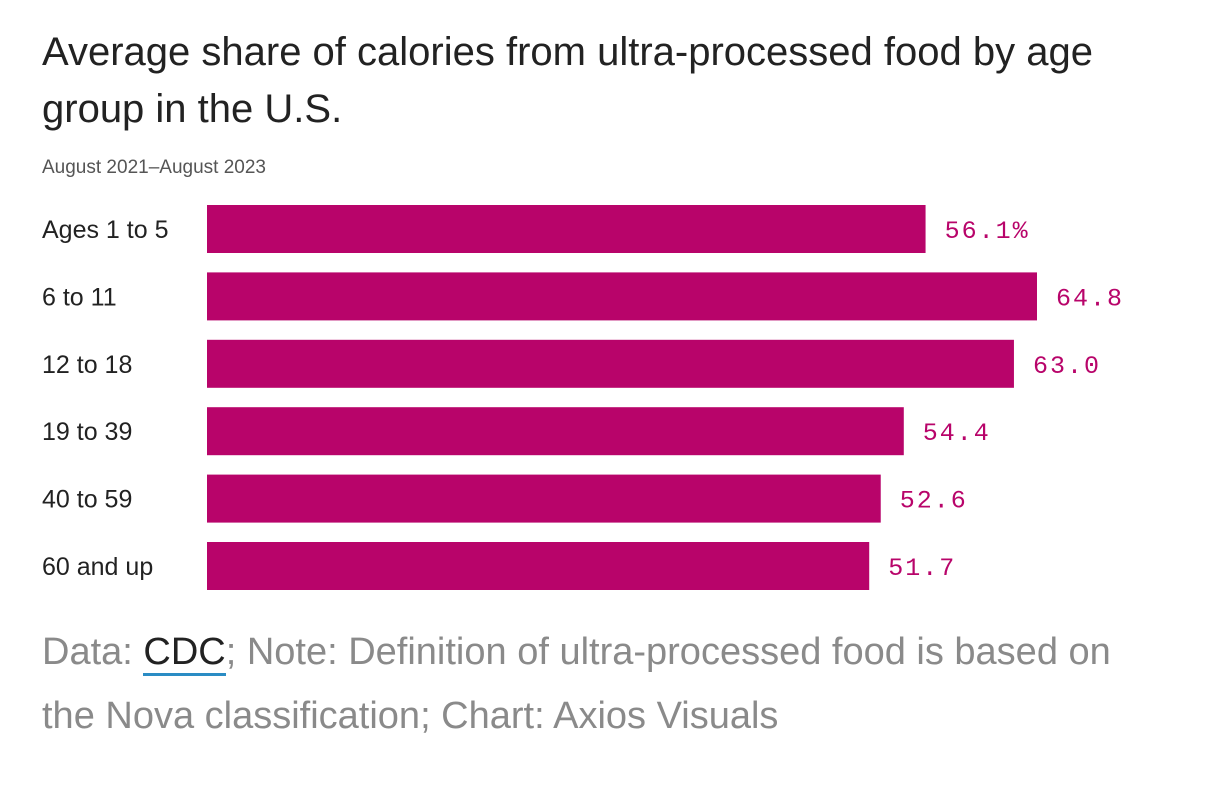  I want to click on value-label: 52.6, so click(934, 501).